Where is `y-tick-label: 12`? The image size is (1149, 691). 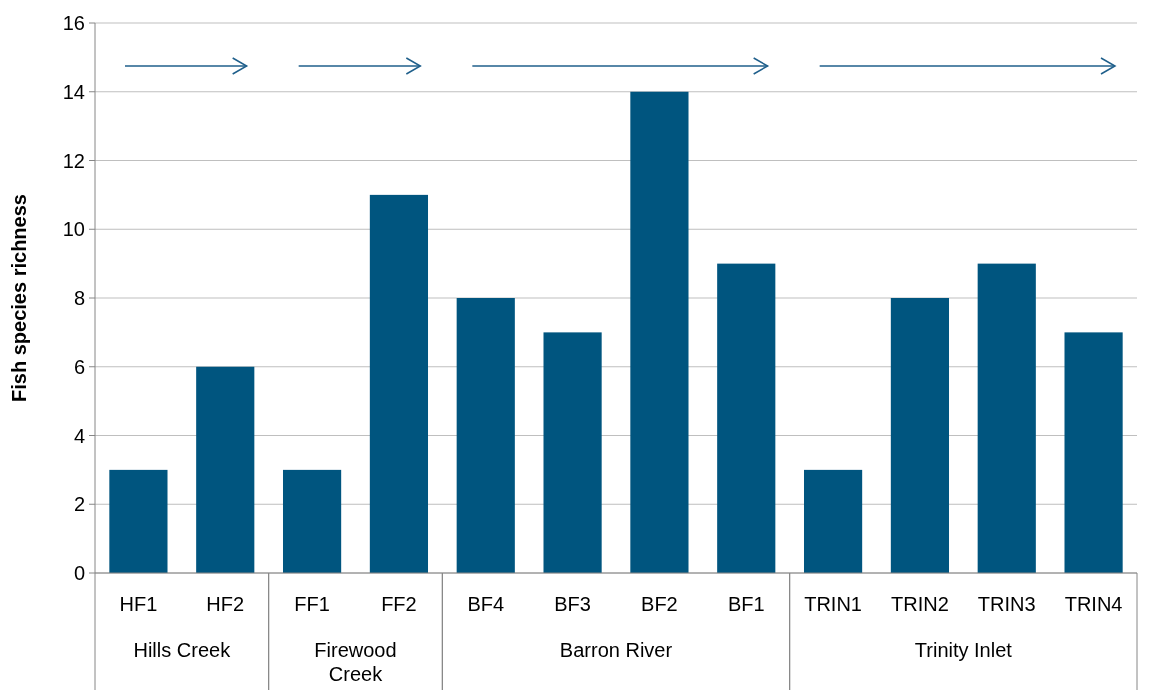
y-tick-label: 12 is located at coordinates (73, 160).